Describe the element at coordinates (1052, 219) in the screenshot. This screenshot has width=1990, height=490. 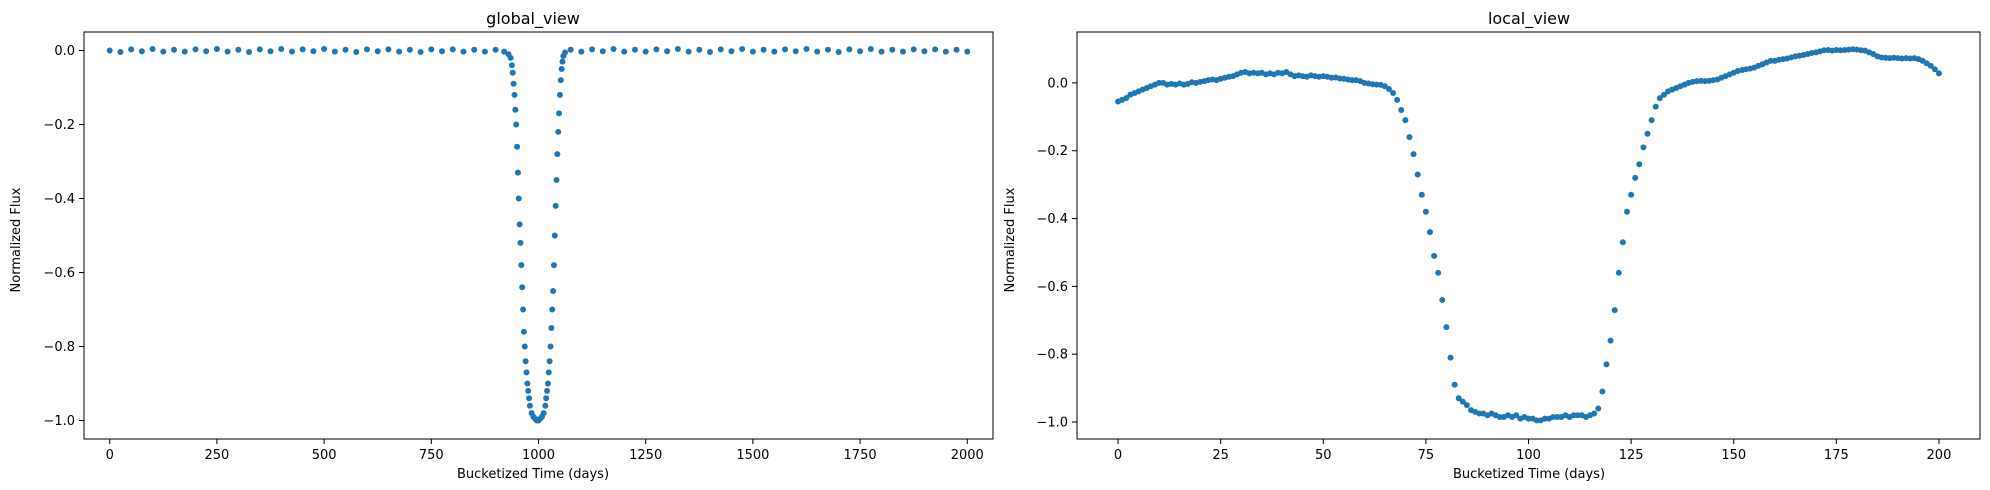
I see `local-view-y-tick-label: −0.4` at that location.